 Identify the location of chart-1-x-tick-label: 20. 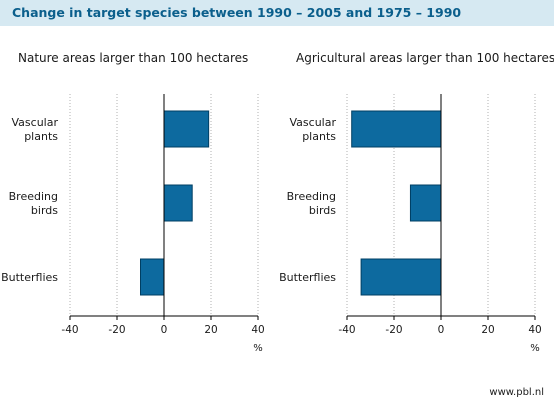
(210, 330).